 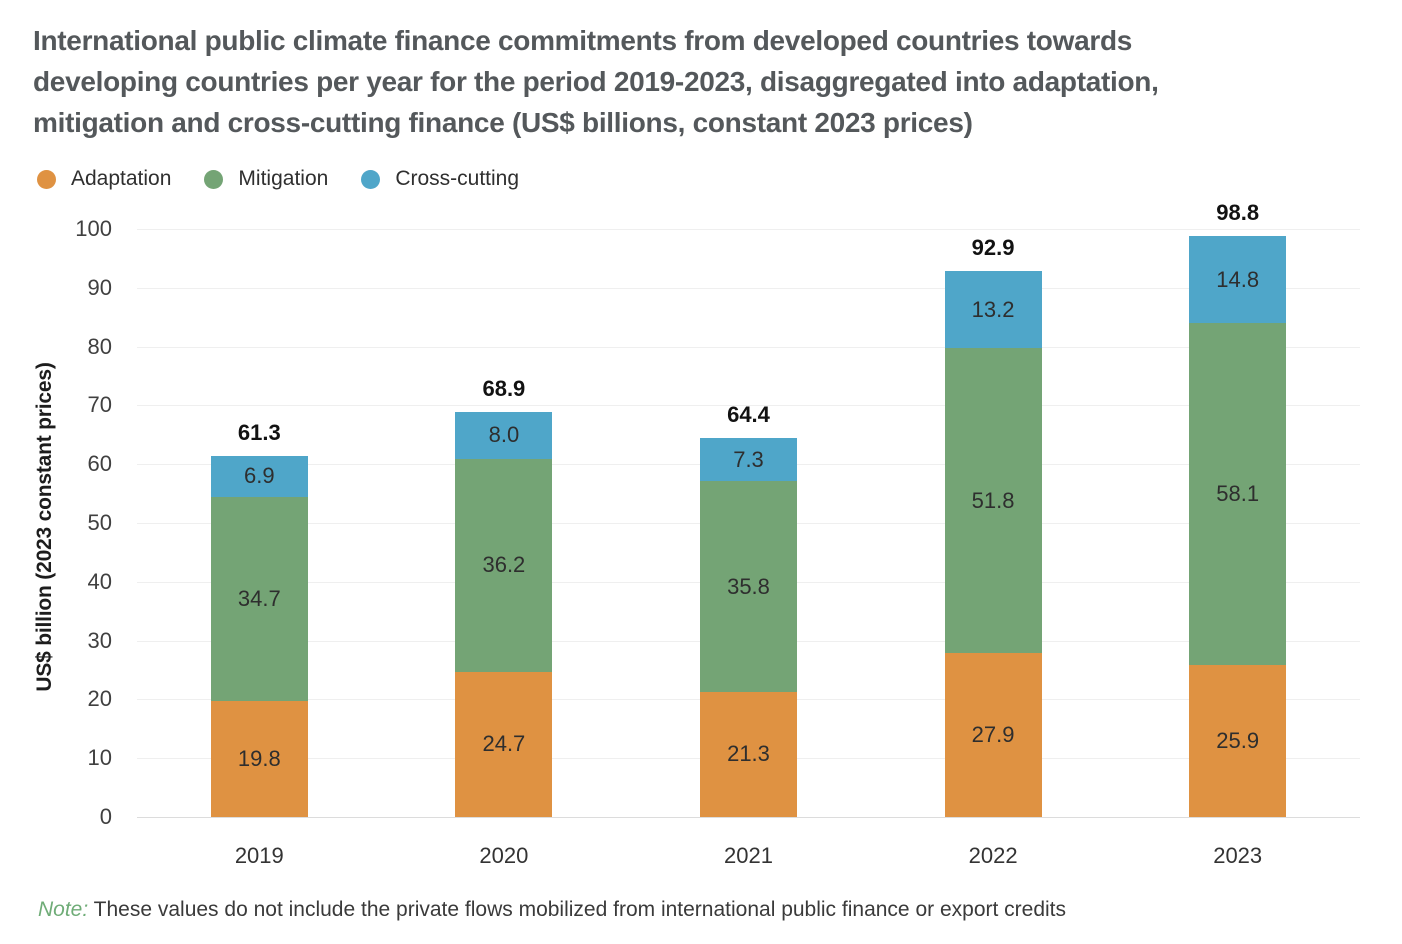 I want to click on segment-value-label: 24.7, so click(x=504, y=744).